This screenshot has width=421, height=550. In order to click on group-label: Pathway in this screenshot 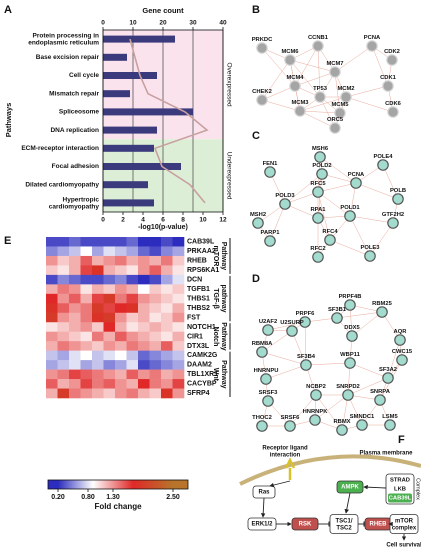, I will do `click(223, 256)`.